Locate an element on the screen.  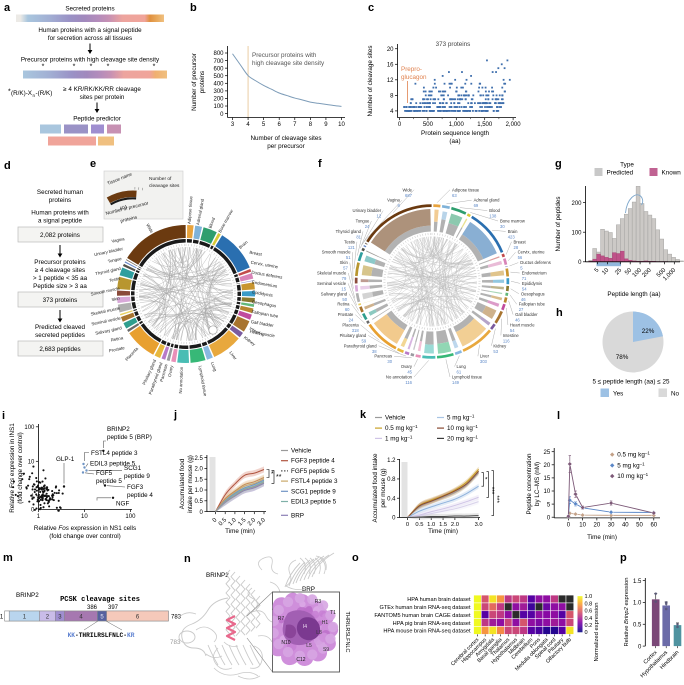
svg-text: 0.5 mg kg–1 is located at coordinates (633, 454).